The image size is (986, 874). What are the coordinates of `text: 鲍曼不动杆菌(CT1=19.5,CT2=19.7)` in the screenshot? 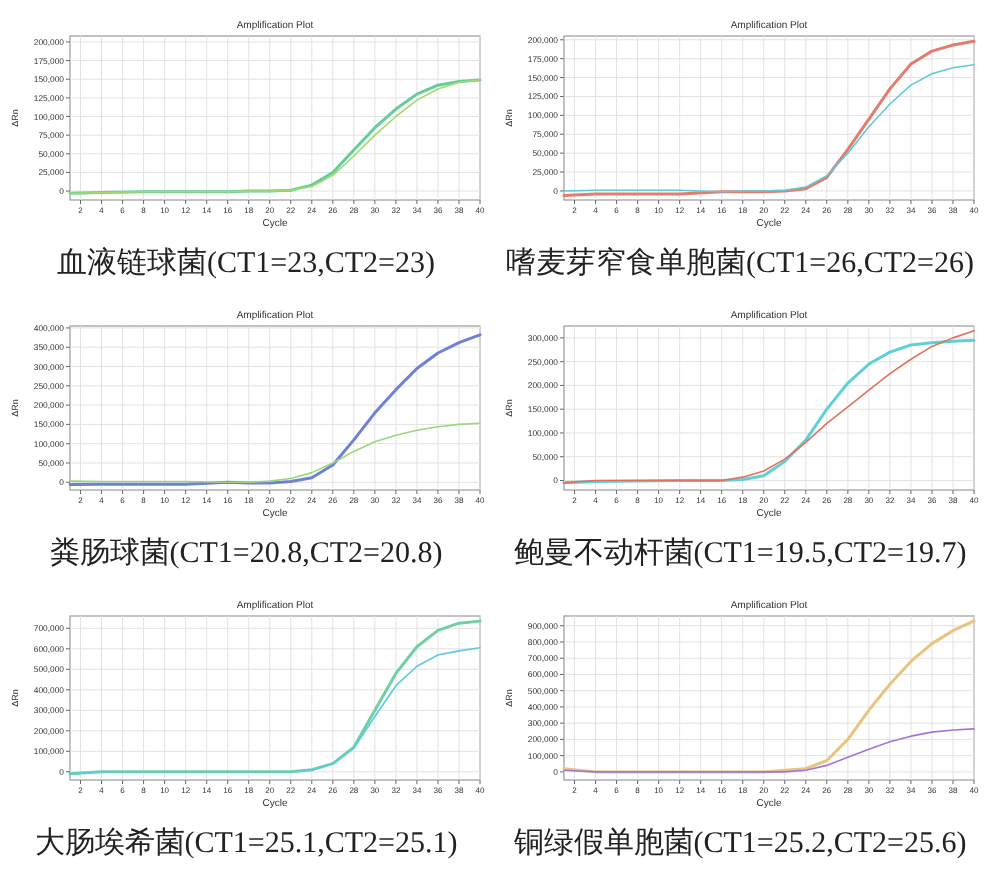 It's located at (740, 553).